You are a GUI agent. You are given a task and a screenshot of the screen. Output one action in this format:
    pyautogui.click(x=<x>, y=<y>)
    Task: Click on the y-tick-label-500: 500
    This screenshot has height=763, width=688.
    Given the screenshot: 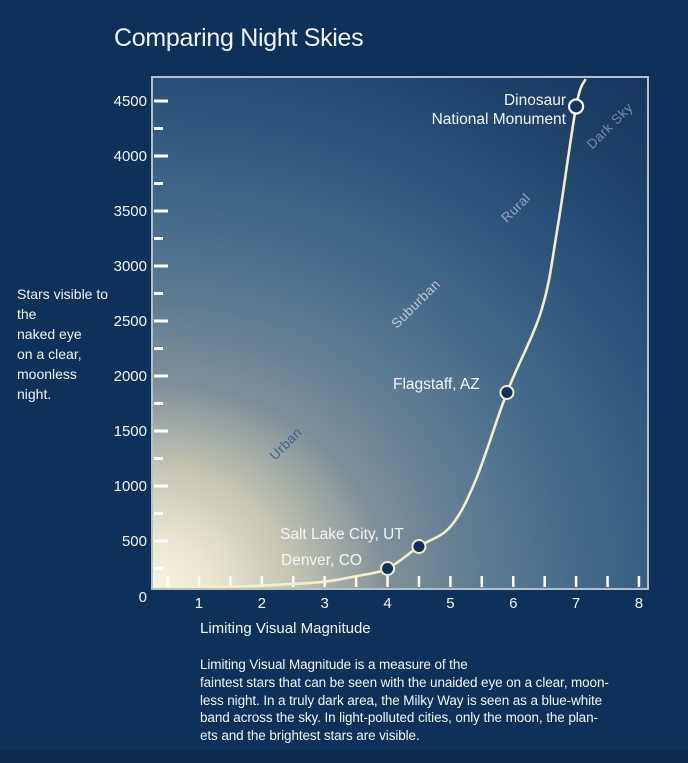 What is the action you would take?
    pyautogui.click(x=134, y=541)
    